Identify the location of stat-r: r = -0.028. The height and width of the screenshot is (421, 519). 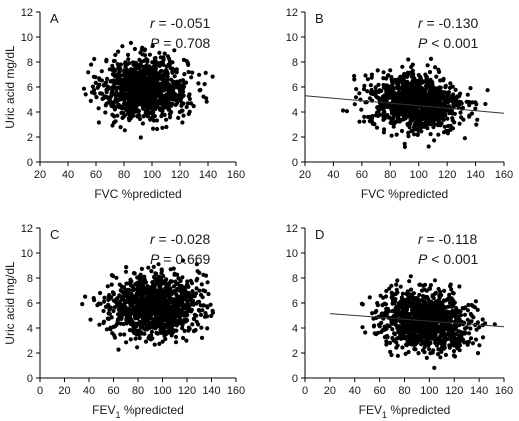
(180, 239).